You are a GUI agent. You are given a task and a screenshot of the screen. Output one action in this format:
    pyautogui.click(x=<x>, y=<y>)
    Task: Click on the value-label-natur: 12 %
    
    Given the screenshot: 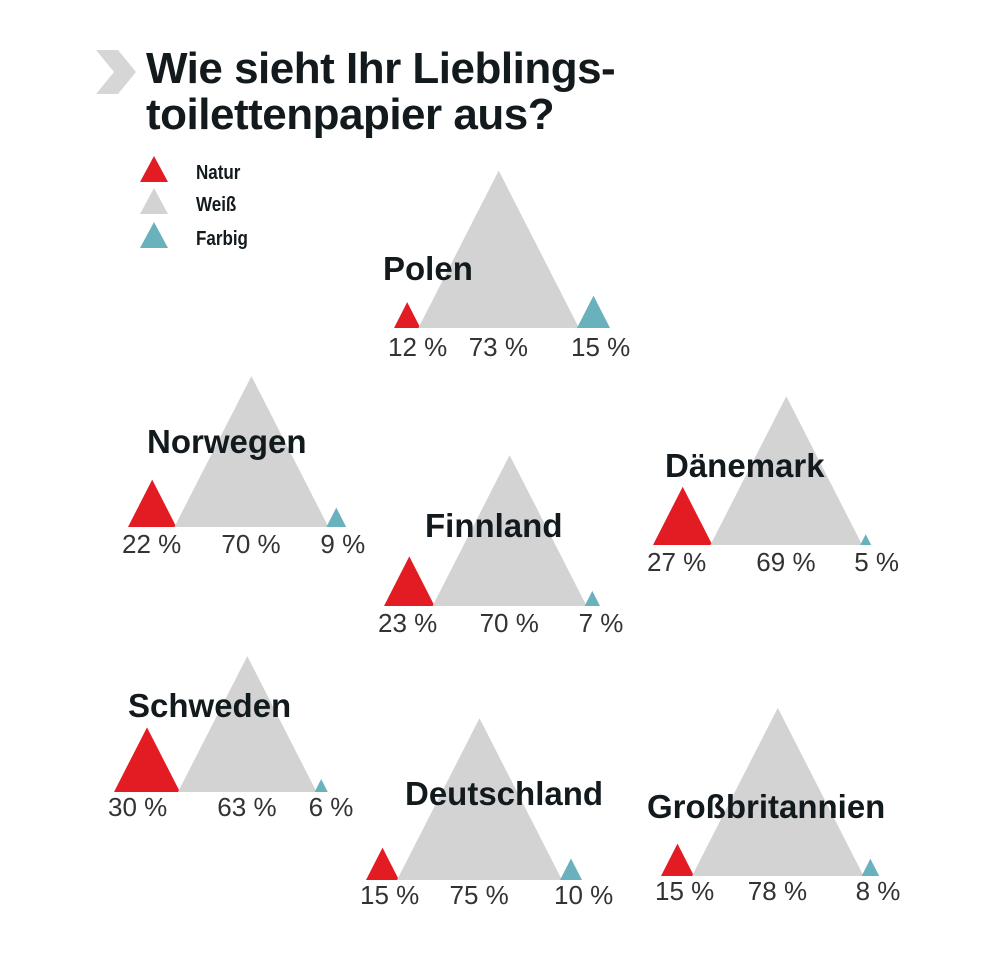 What is the action you would take?
    pyautogui.click(x=418, y=347)
    